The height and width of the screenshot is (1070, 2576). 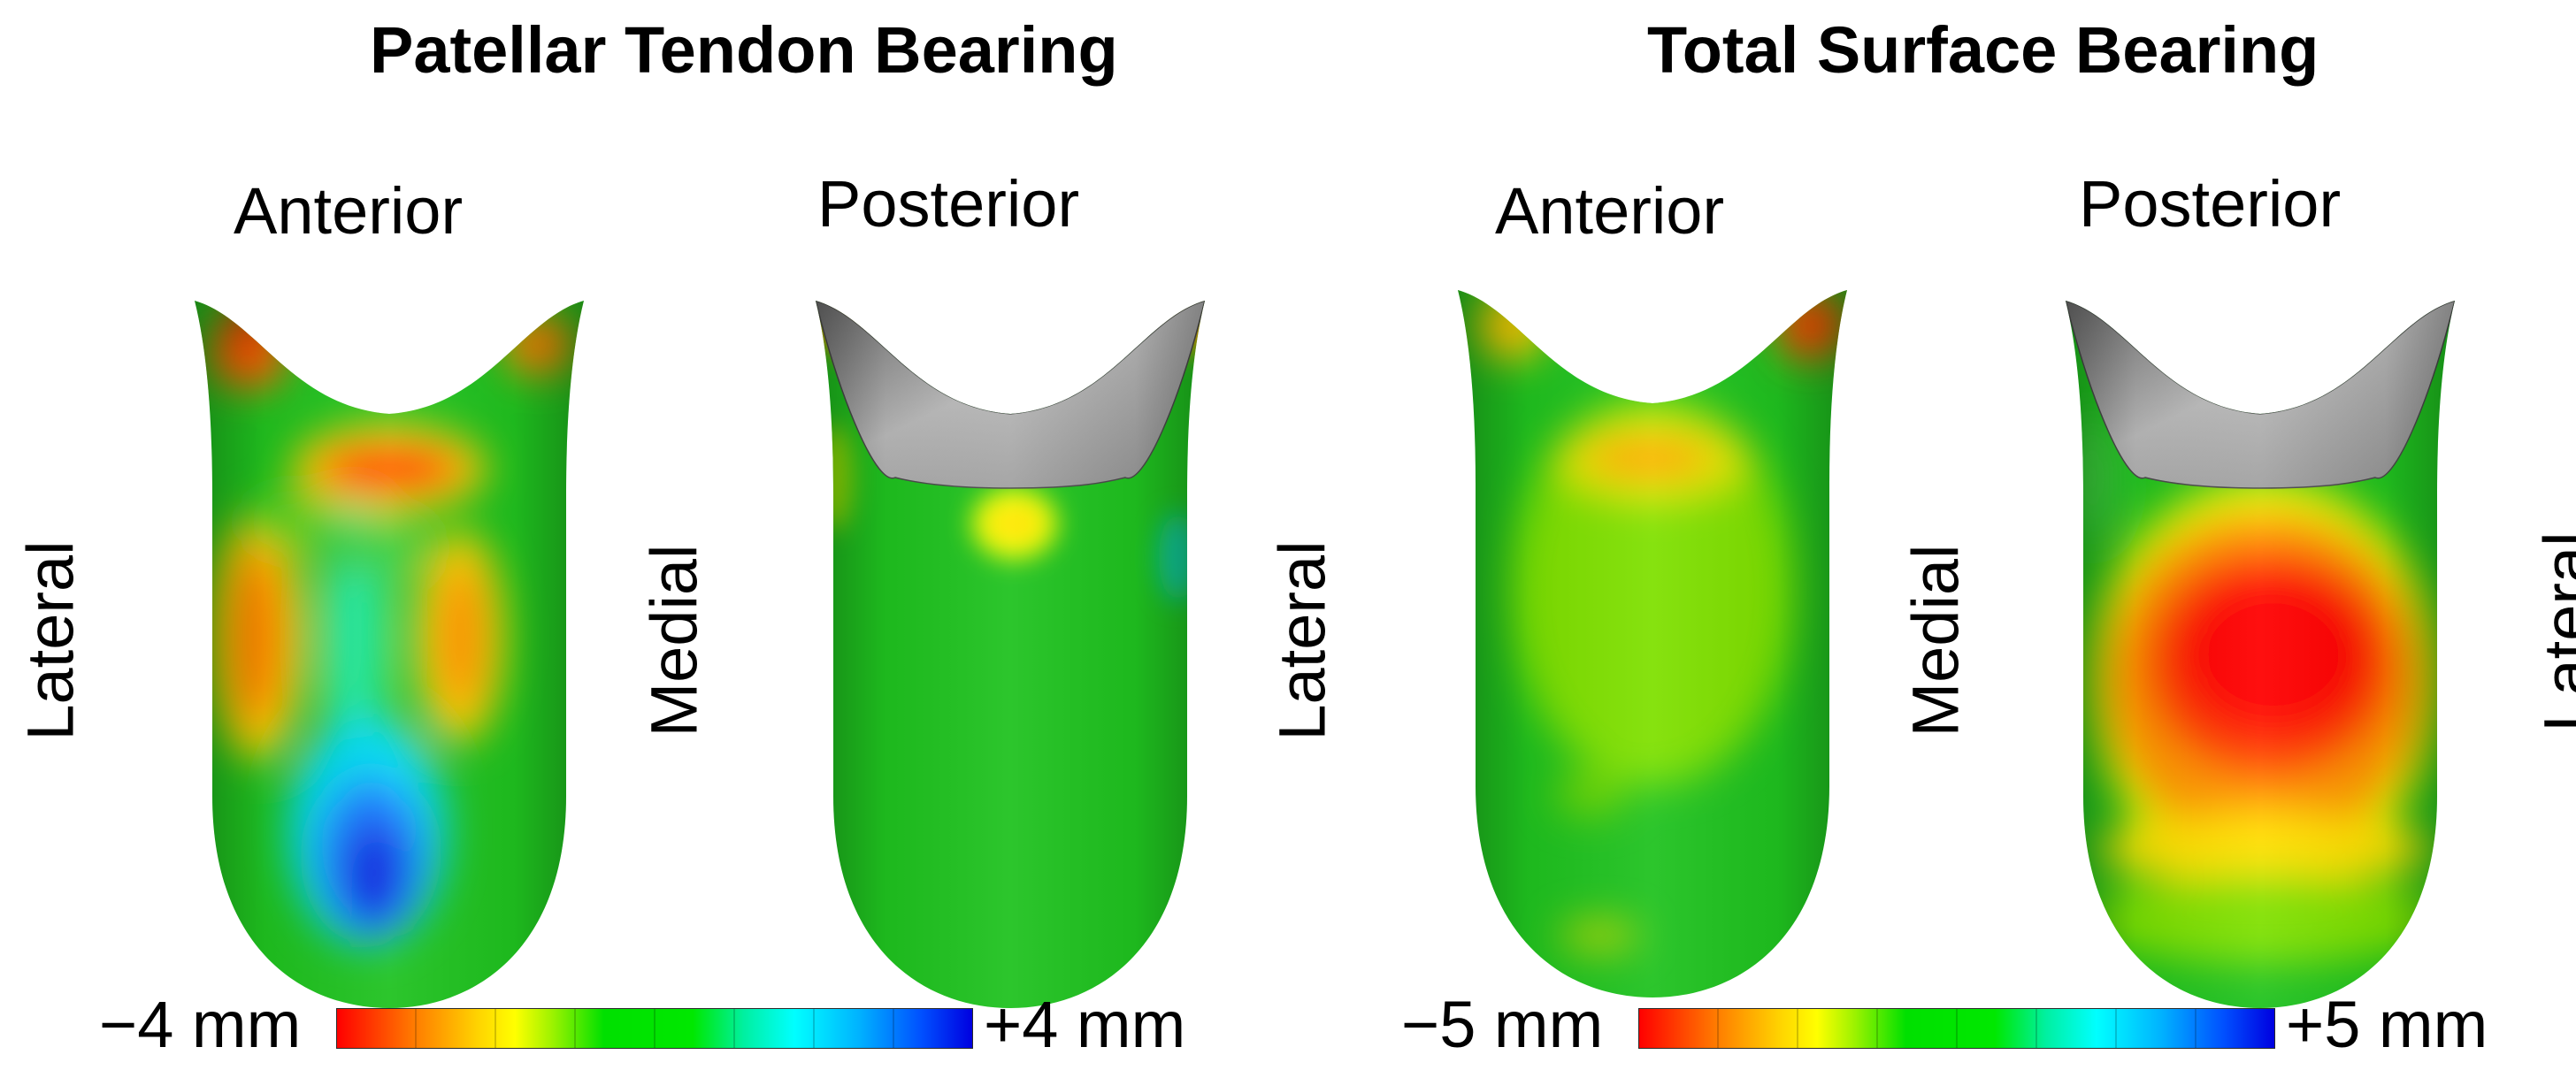 What do you see at coordinates (1935, 641) in the screenshot?
I see `side-label-tsb-medial: Medial` at bounding box center [1935, 641].